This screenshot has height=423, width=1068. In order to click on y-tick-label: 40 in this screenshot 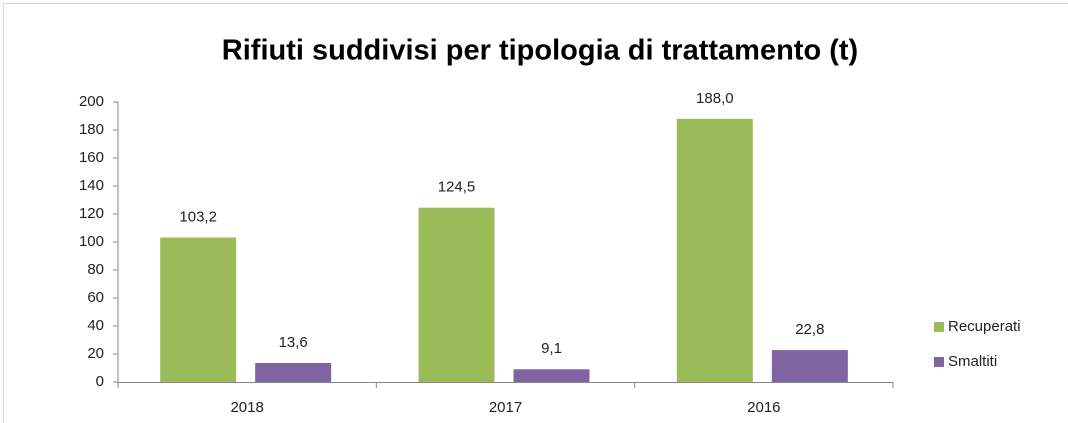, I will do `click(95, 325)`.